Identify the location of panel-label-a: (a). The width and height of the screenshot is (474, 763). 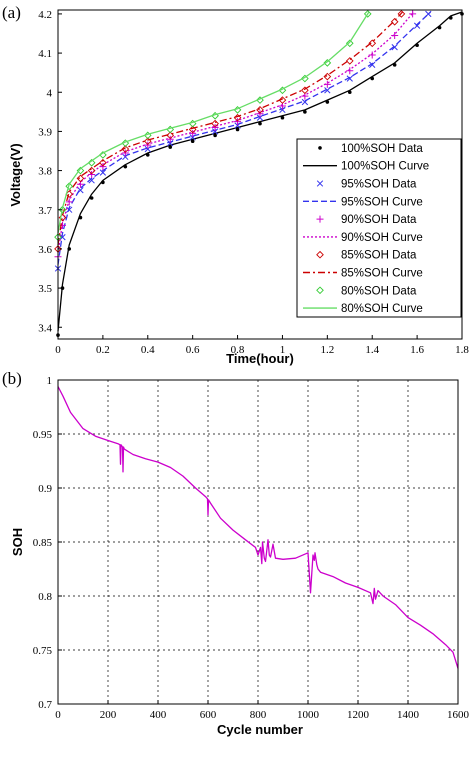
(11, 12).